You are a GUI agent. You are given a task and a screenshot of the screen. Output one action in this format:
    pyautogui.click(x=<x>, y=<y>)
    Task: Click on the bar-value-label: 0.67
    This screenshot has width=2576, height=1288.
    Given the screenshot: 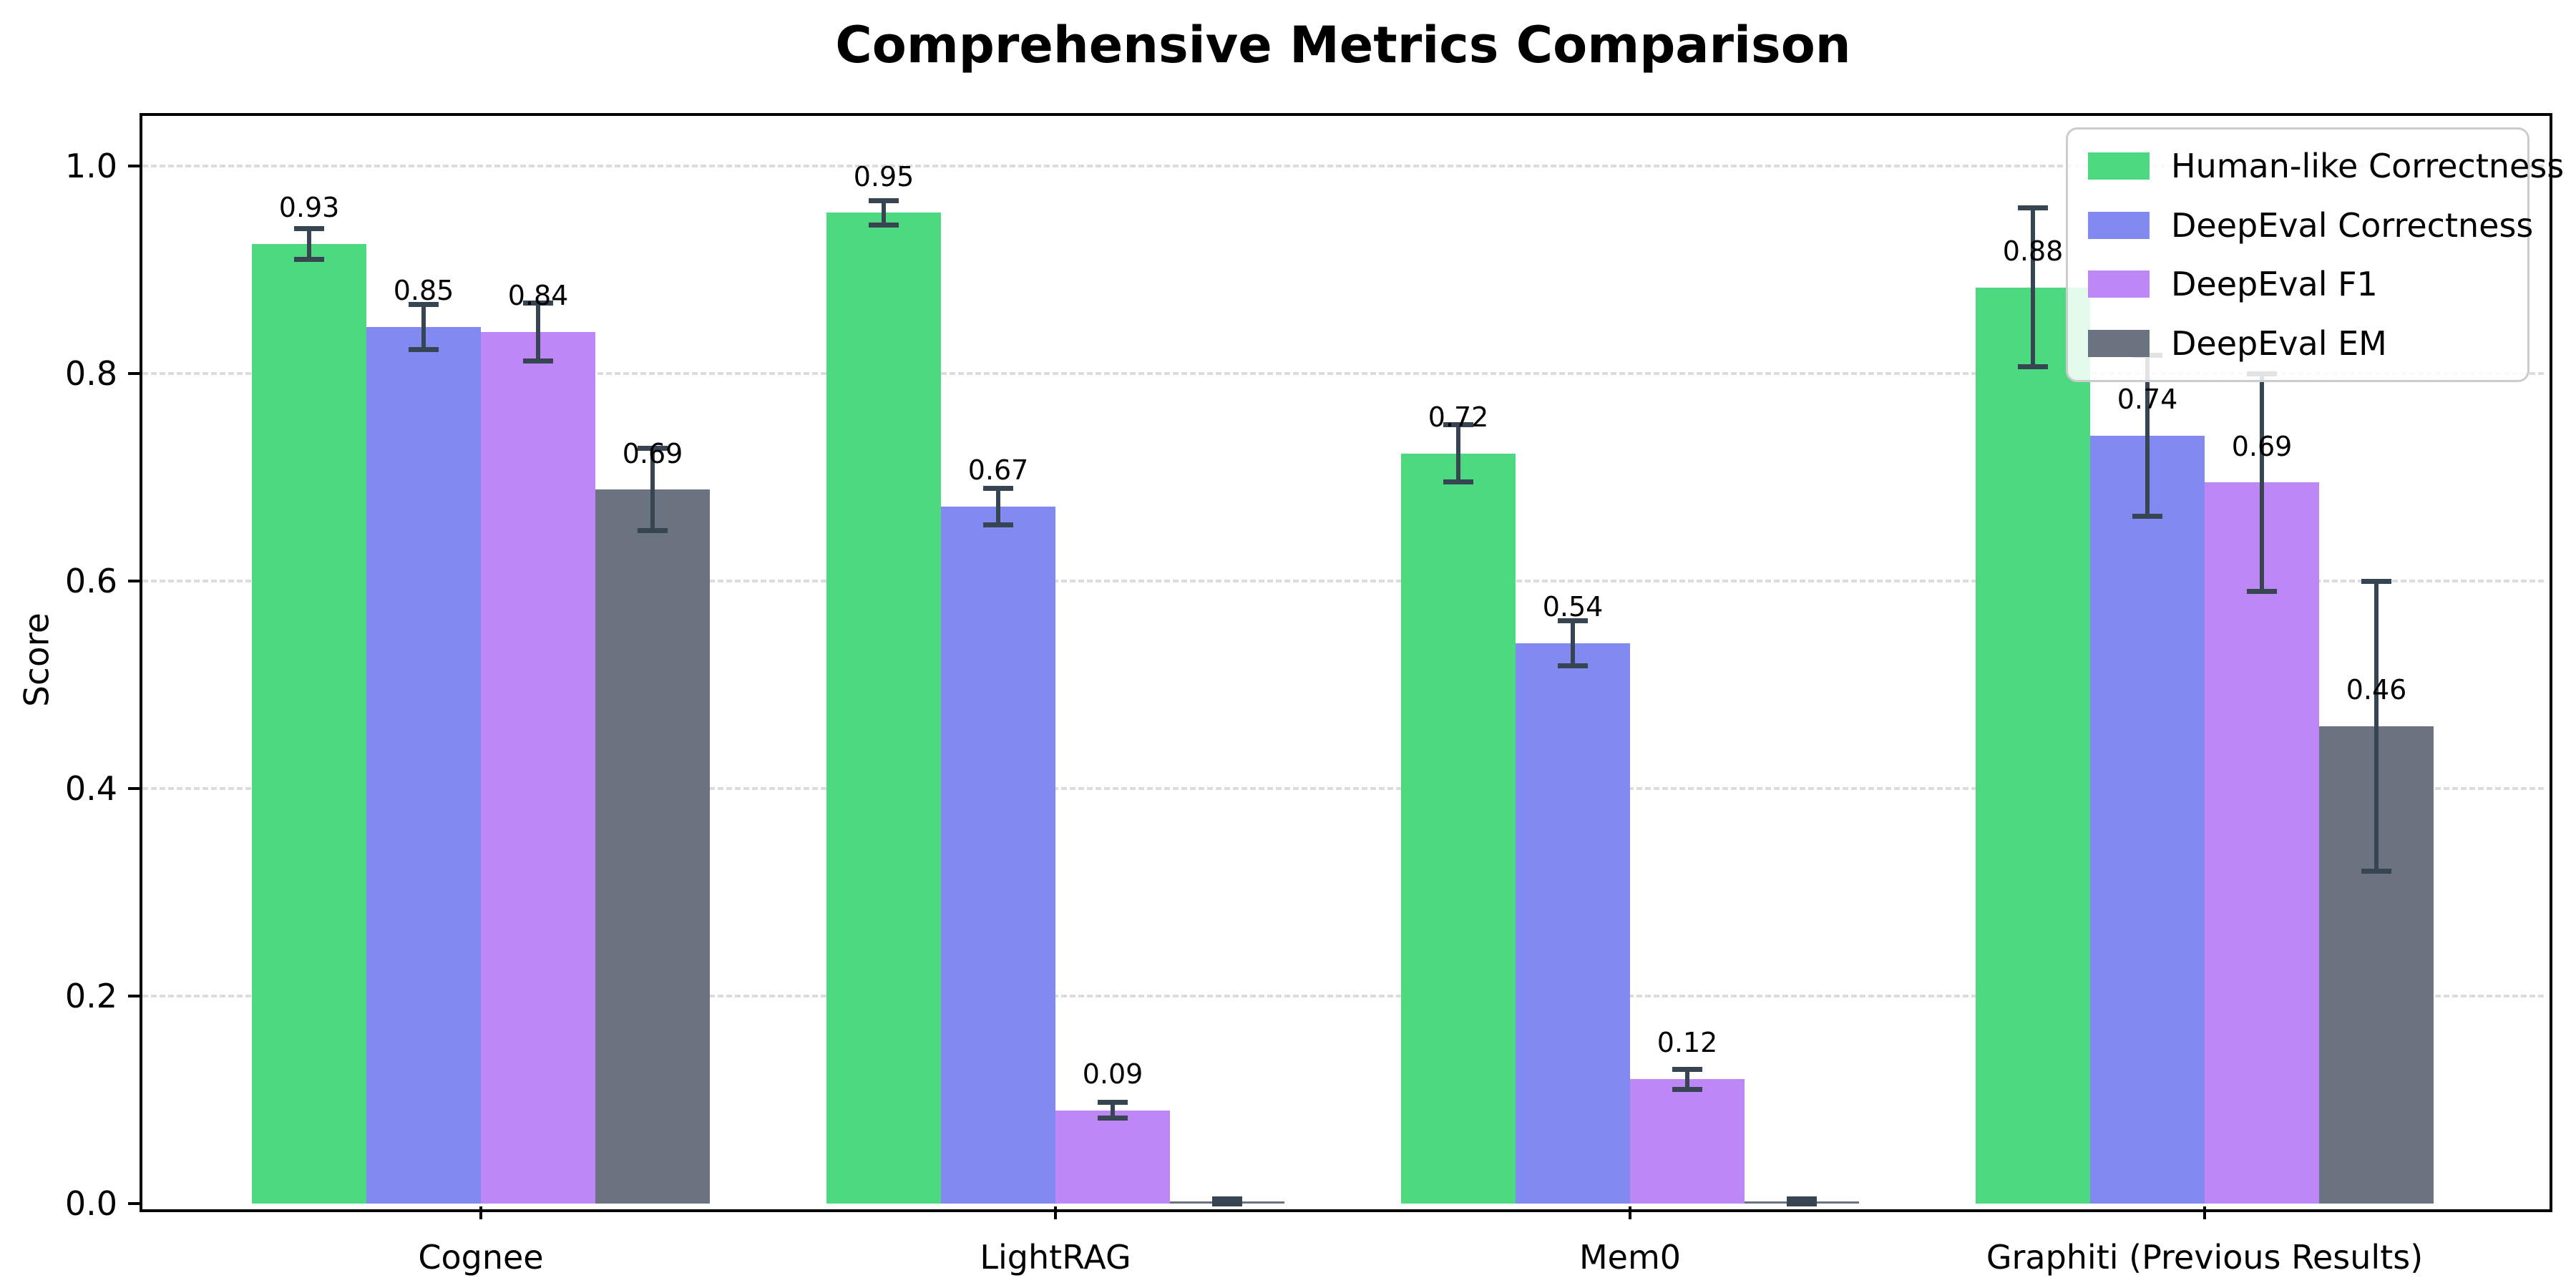 What is the action you would take?
    pyautogui.click(x=998, y=470)
    